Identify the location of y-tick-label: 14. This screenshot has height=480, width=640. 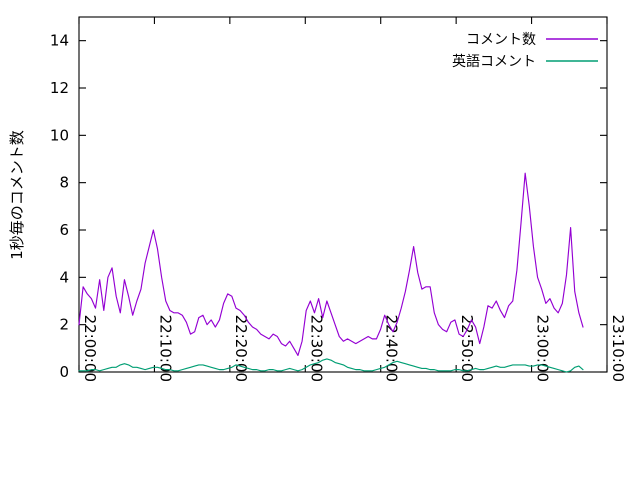
(59, 41).